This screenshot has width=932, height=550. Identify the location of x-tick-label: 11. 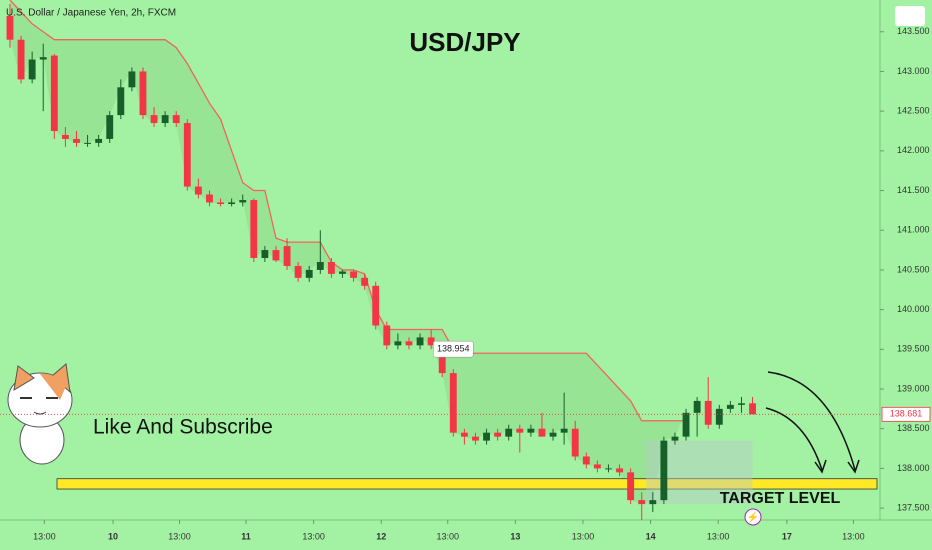
(246, 536).